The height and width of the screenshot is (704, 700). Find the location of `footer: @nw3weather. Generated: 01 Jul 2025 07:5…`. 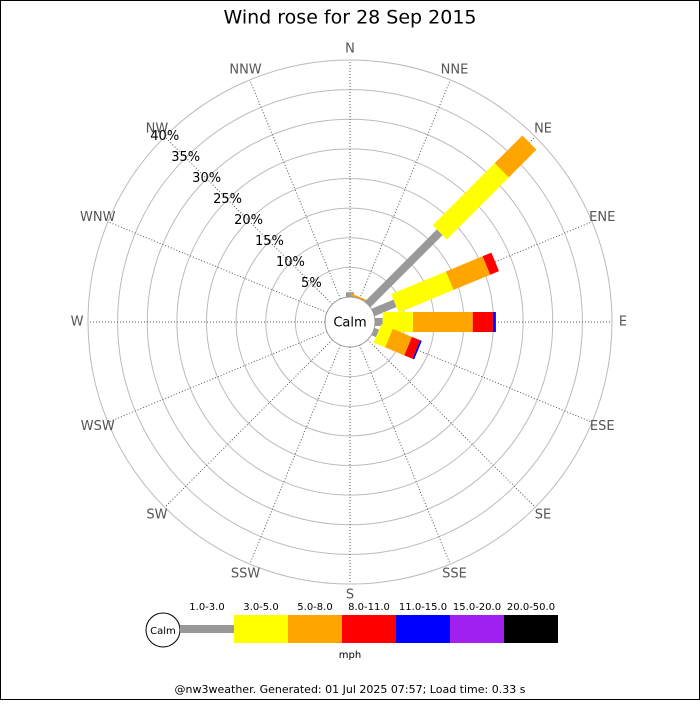

footer: @nw3weather. Generated: 01 Jul 2025 07:5… is located at coordinates (350, 689).